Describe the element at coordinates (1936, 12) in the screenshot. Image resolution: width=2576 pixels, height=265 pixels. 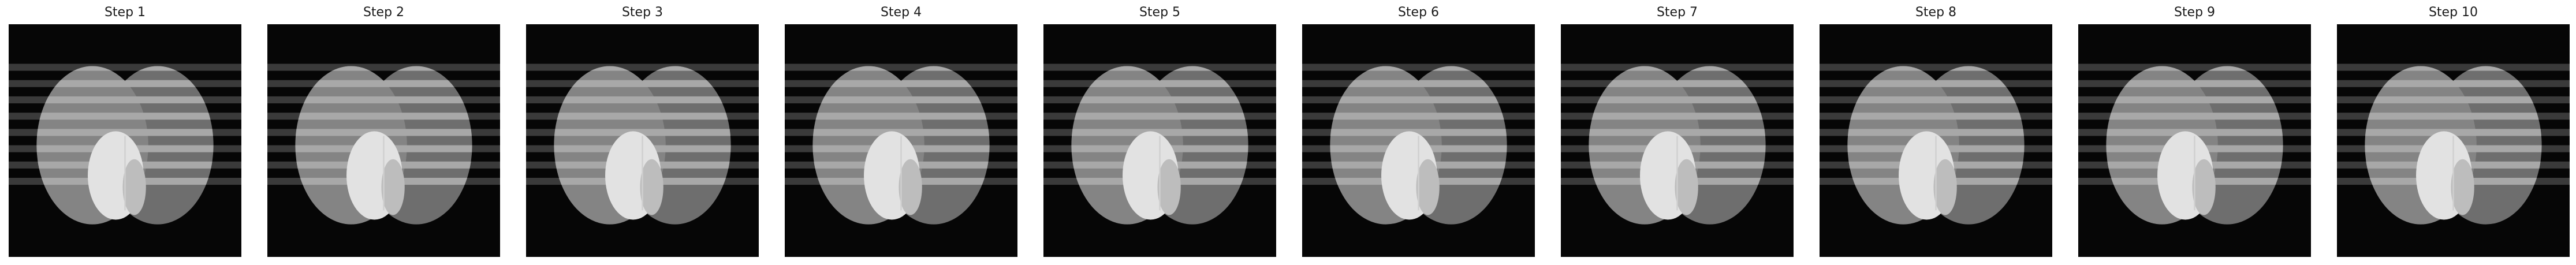
I see `panel-title: Step 8` at that location.